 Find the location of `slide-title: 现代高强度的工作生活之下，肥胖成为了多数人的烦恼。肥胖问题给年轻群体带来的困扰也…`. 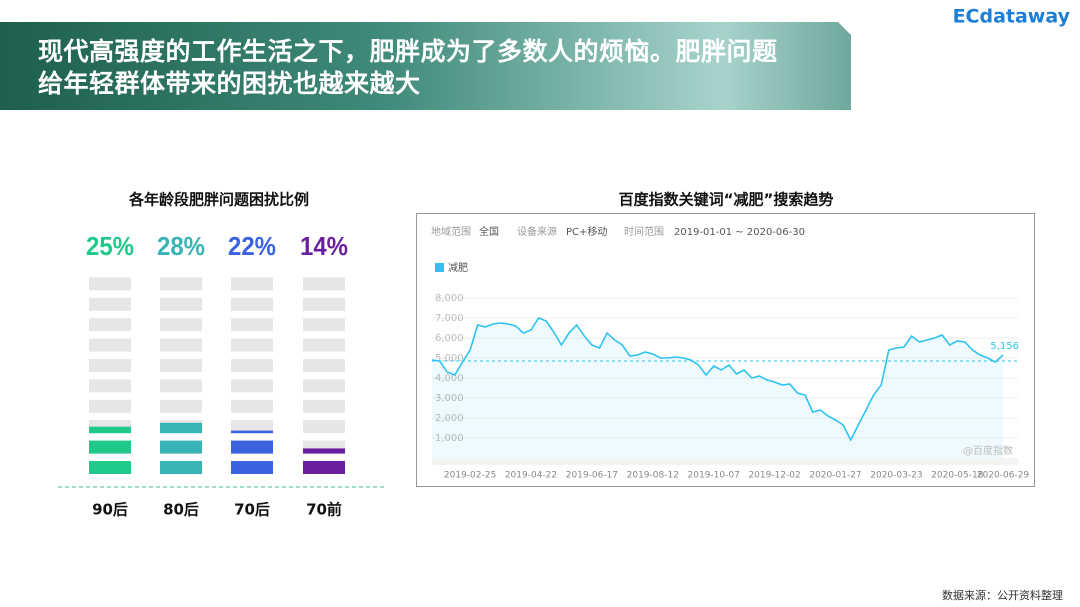

slide-title: 现代高强度的工作生活之下，肥胖成为了多数人的烦恼。肥胖问题给年轻群体带来的困扰也… is located at coordinates (408, 67).